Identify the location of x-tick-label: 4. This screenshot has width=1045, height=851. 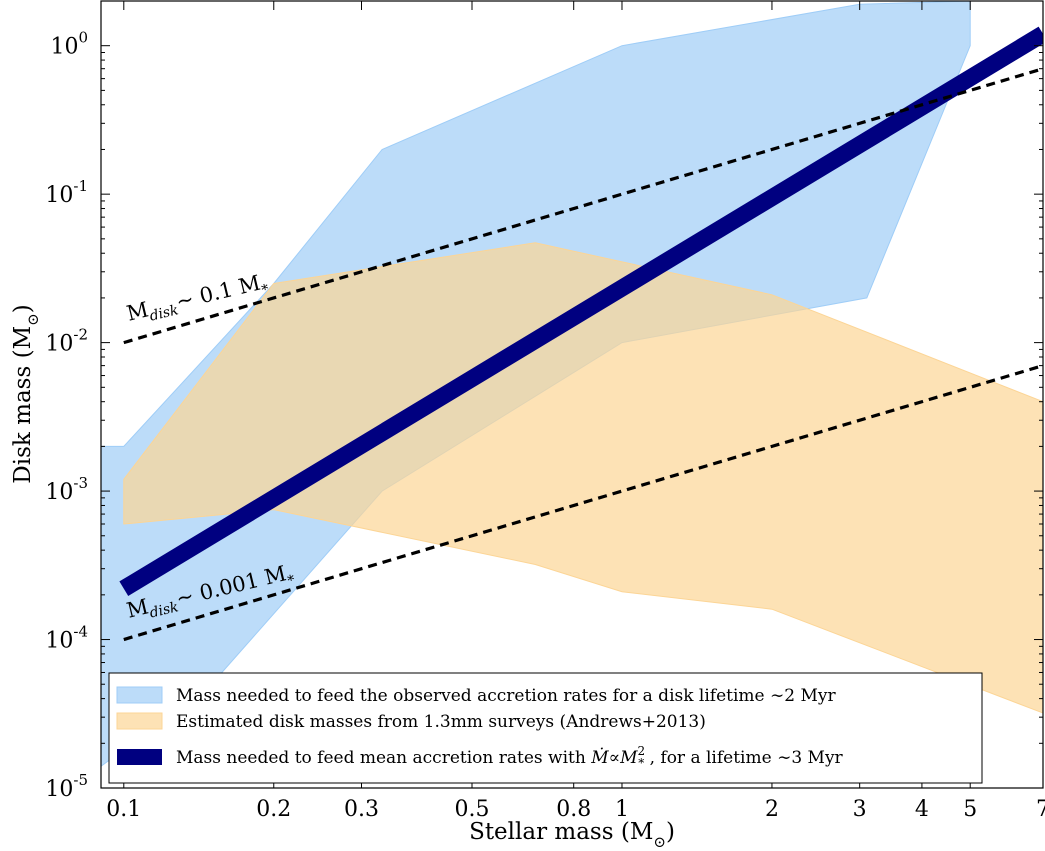
(922, 809).